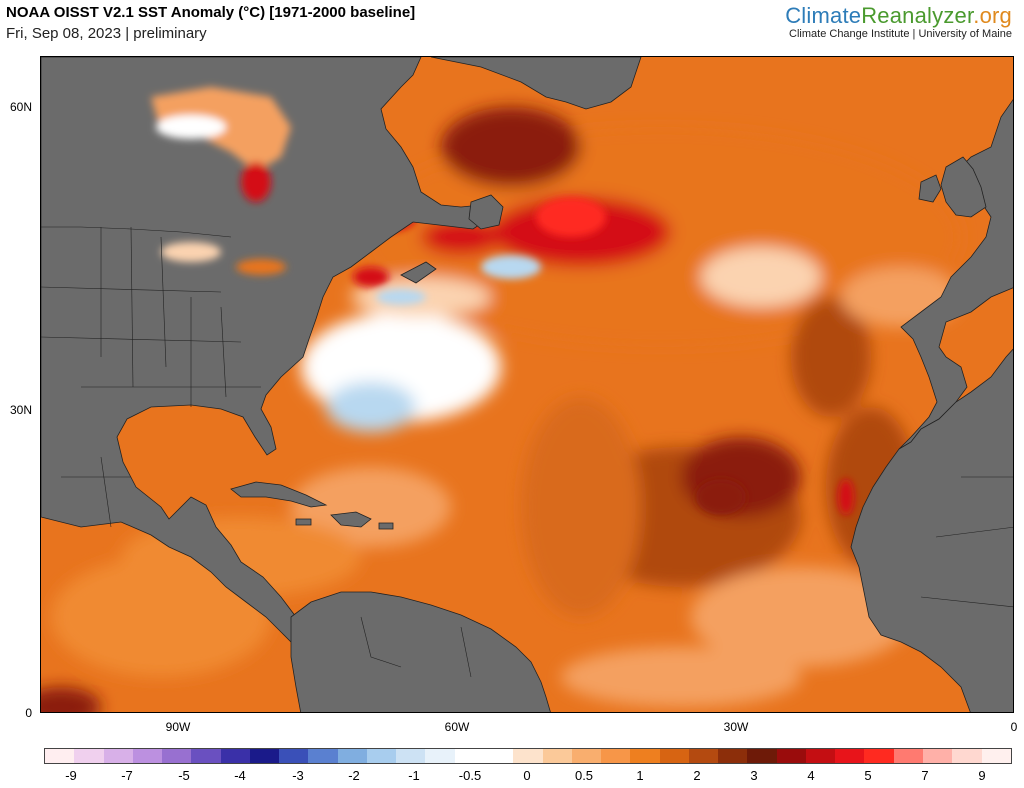 This screenshot has width=1024, height=788. What do you see at coordinates (298, 775) in the screenshot?
I see `colorbar-tick-label: -3` at bounding box center [298, 775].